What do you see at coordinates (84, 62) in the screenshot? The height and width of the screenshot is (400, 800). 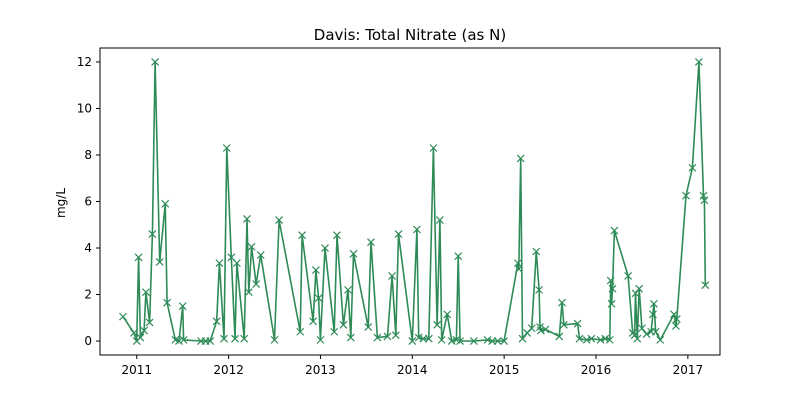 I see `y-tick-label: 12` at bounding box center [84, 62].